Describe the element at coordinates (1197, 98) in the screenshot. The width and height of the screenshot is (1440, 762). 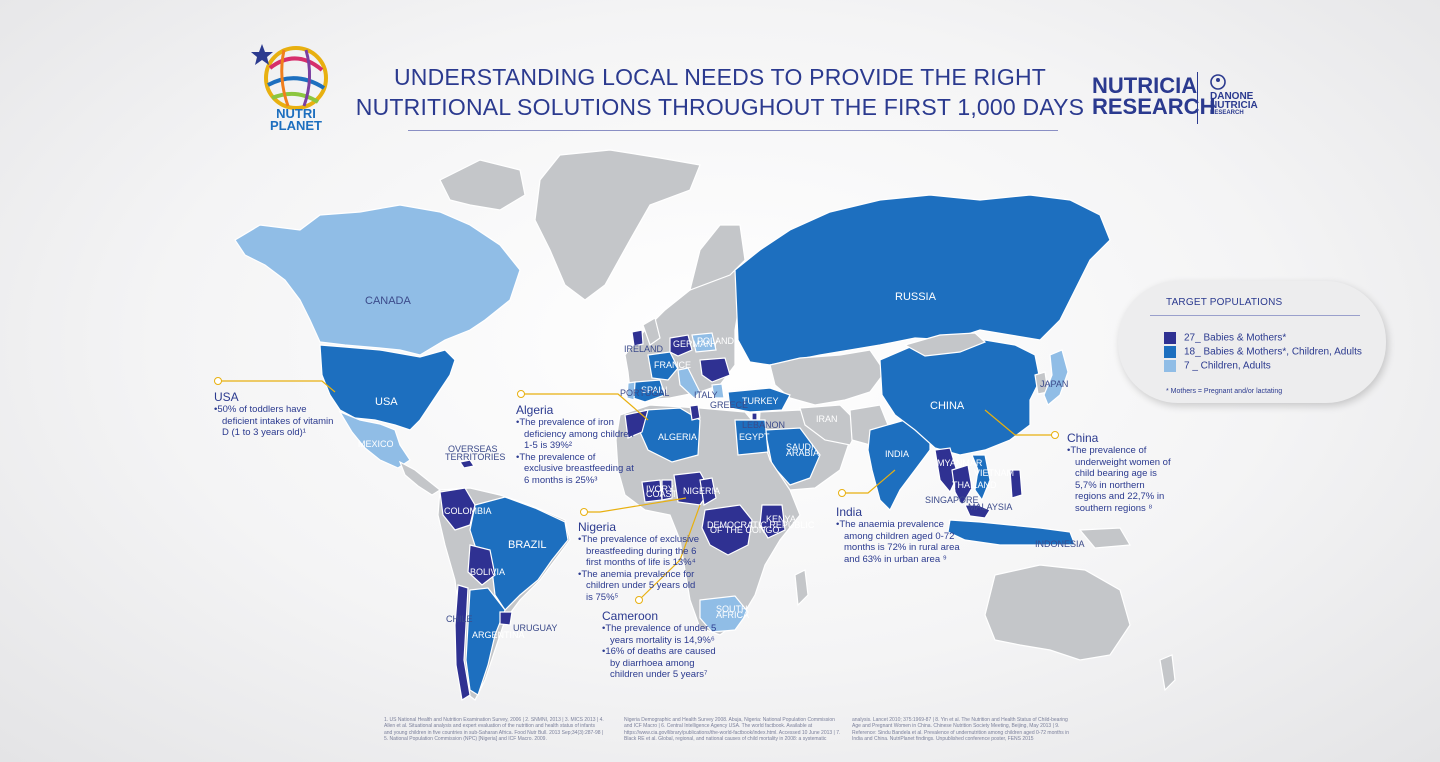
I see `logo-divider` at that location.